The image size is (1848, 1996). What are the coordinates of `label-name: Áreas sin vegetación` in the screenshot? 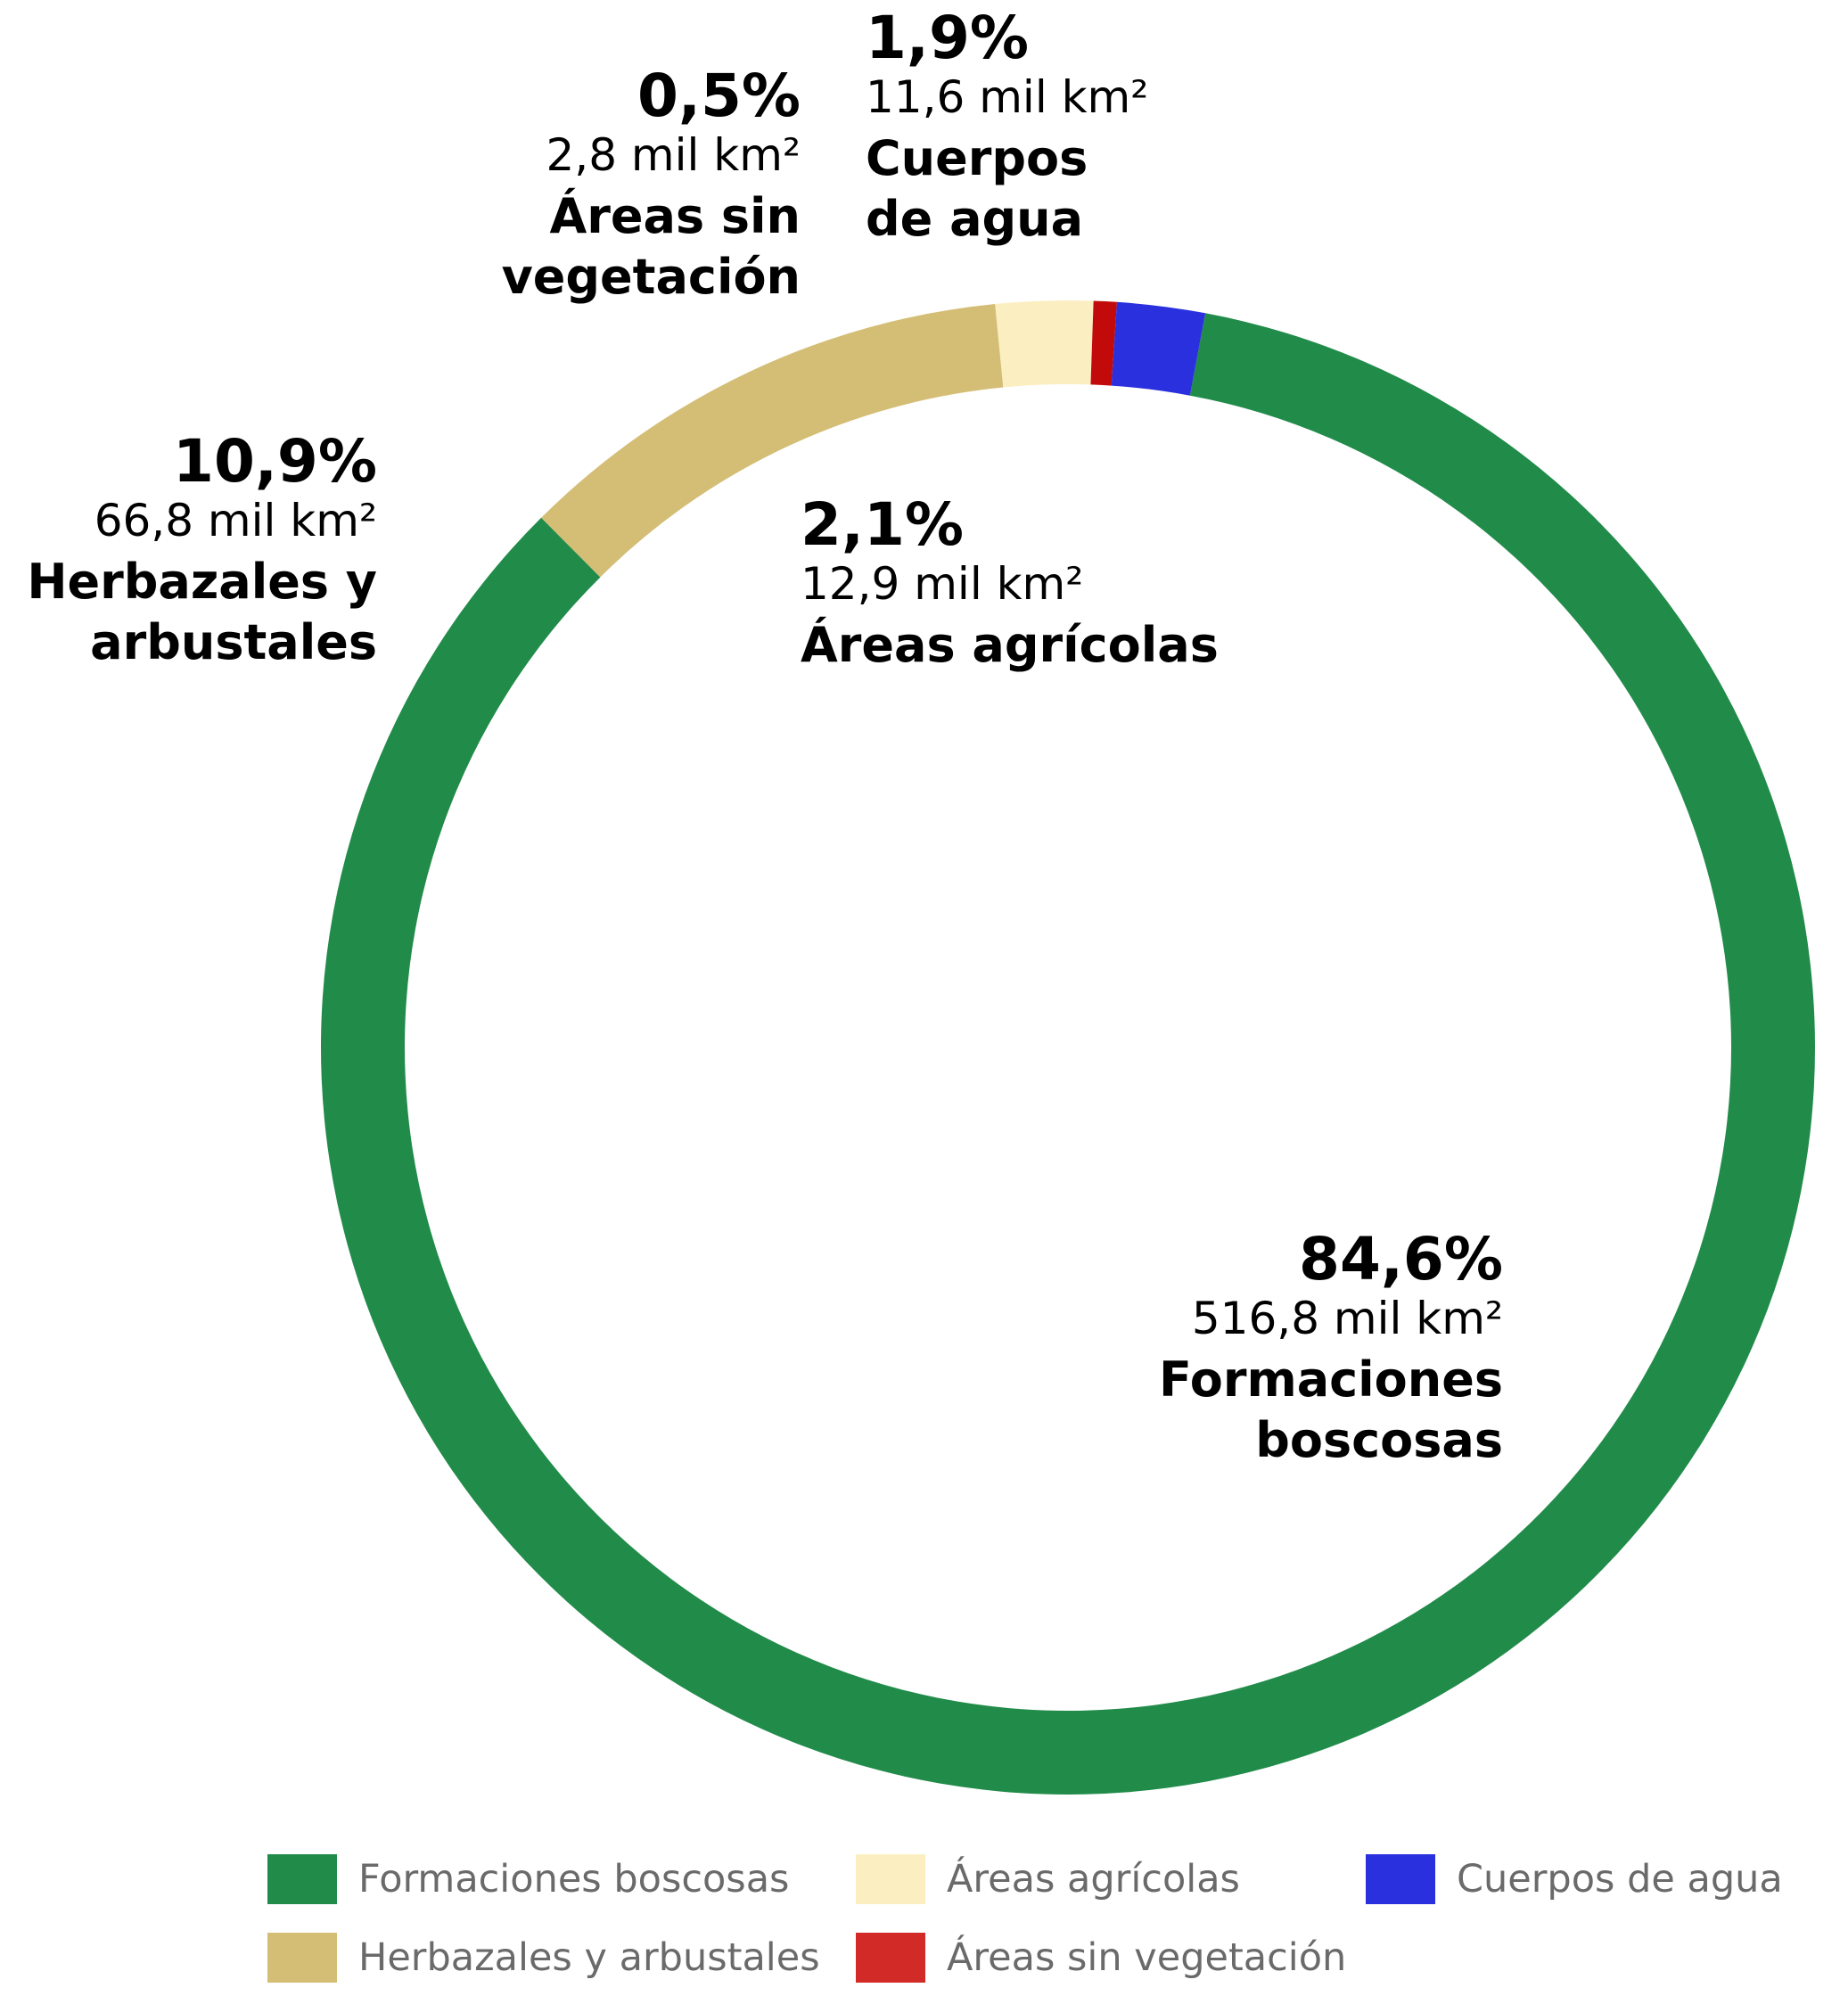 It's located at (651, 247).